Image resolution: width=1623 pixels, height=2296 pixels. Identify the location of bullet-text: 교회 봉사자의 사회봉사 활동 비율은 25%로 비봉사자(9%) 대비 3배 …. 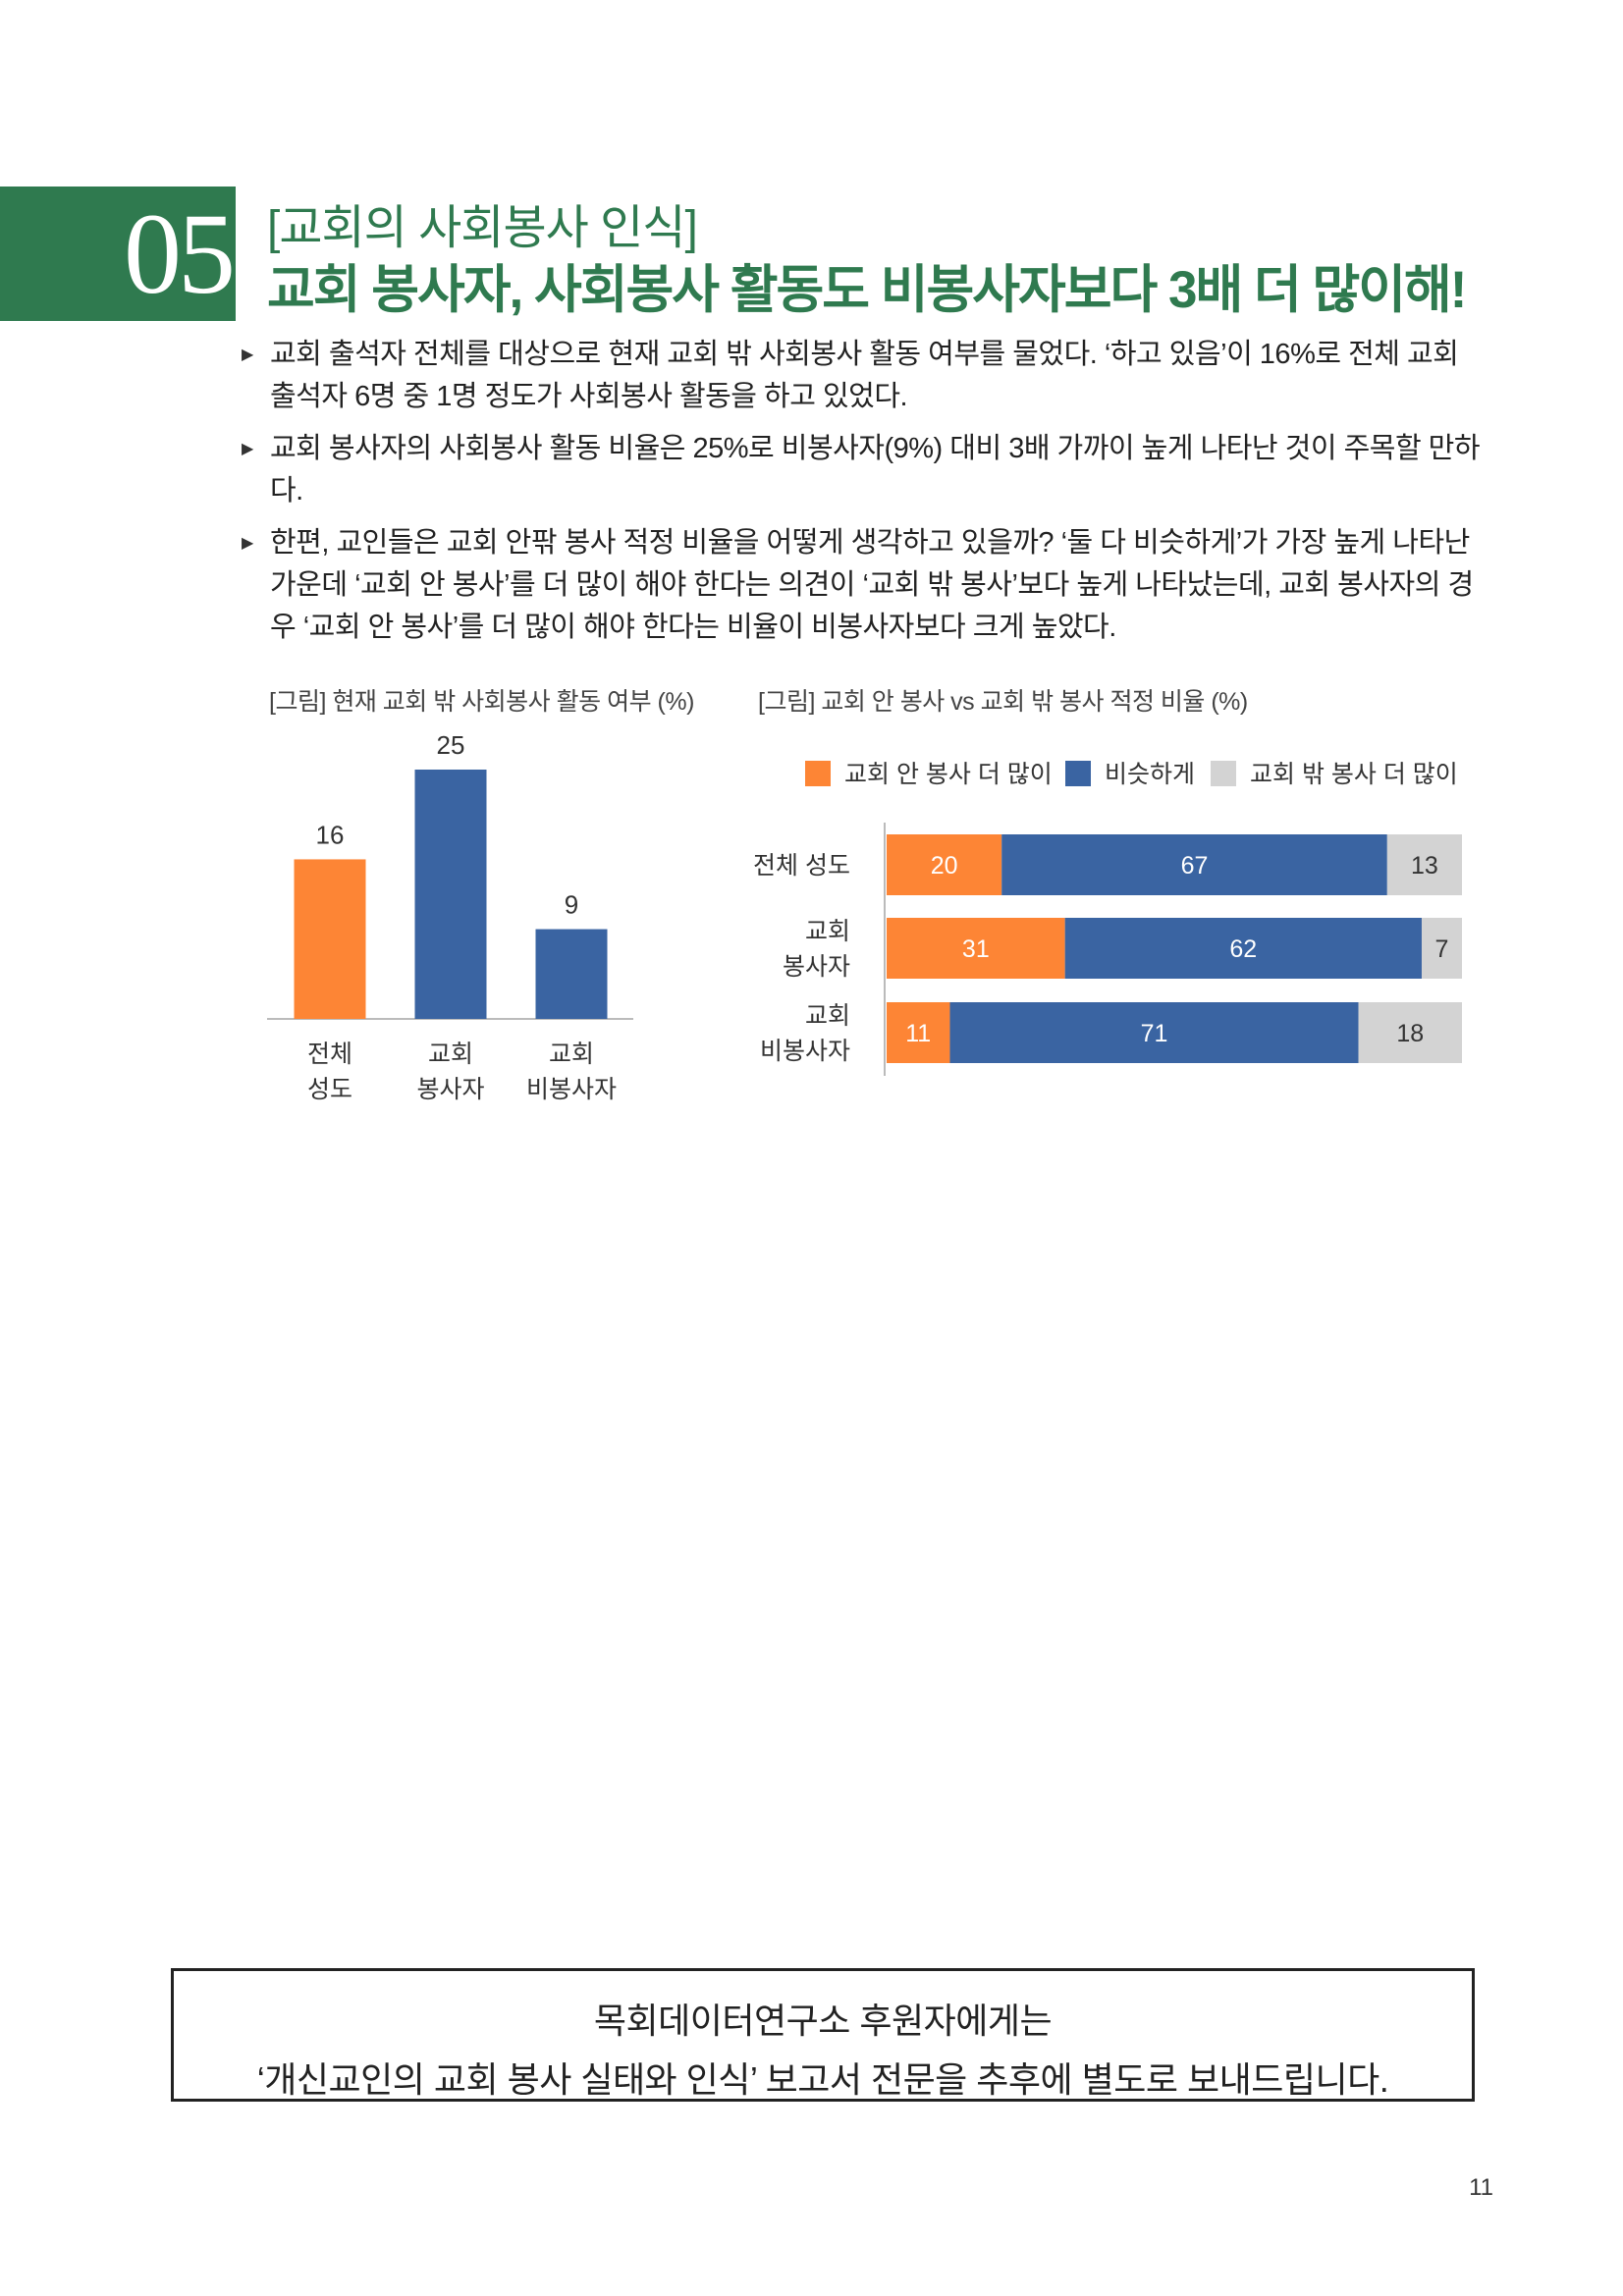
(875, 470).